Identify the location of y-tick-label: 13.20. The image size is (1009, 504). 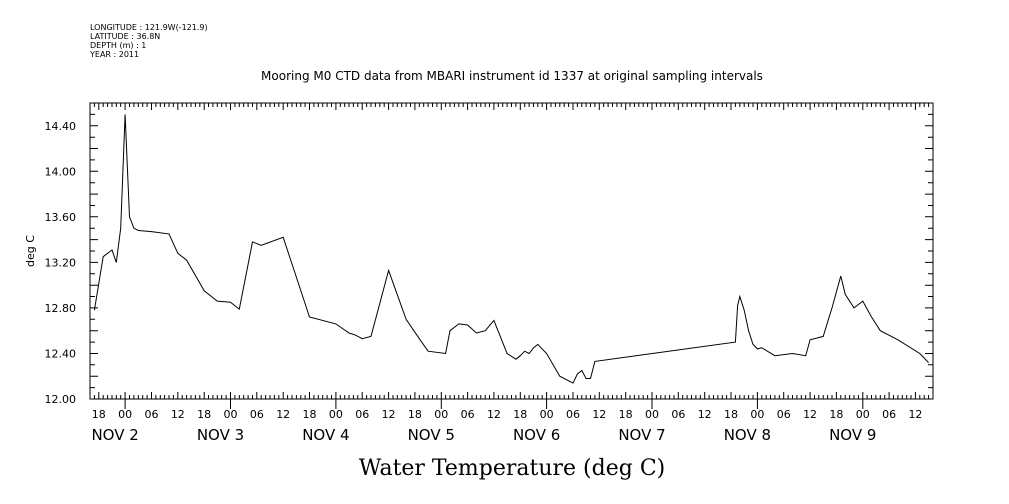
(61, 262).